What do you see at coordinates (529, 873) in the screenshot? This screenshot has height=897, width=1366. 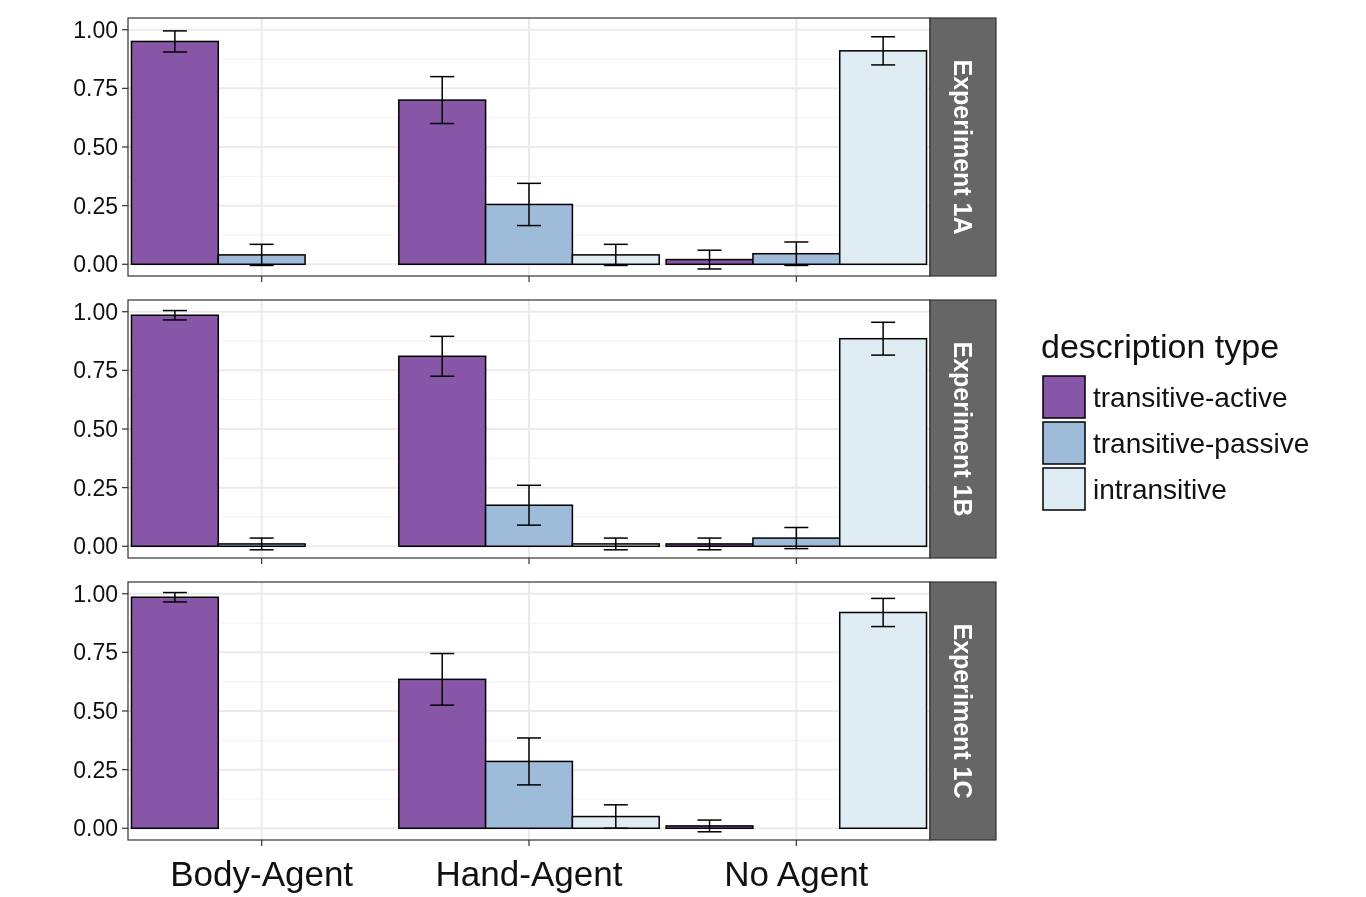 I see `x-tick-label: Hand-Agent` at bounding box center [529, 873].